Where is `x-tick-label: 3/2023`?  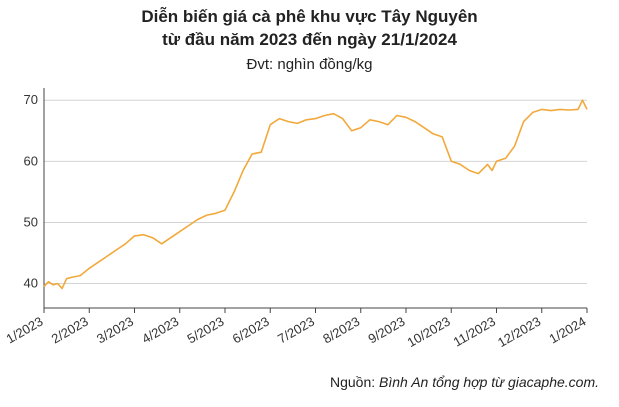
x-tick-label: 3/2023 is located at coordinates (115, 330).